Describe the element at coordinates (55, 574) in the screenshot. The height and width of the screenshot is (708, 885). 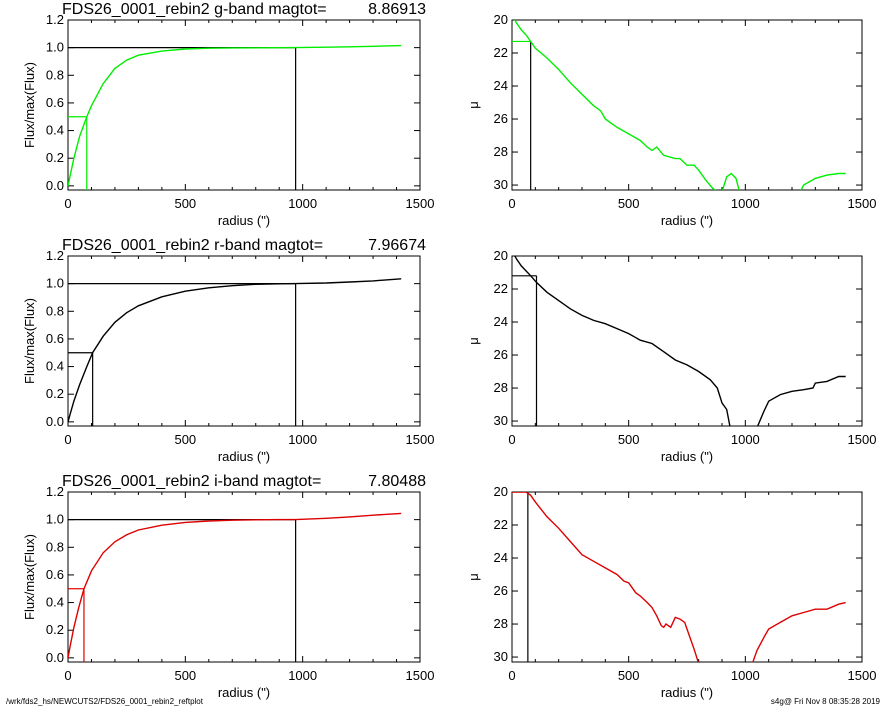
I see `y-tick-label: 0.6` at that location.